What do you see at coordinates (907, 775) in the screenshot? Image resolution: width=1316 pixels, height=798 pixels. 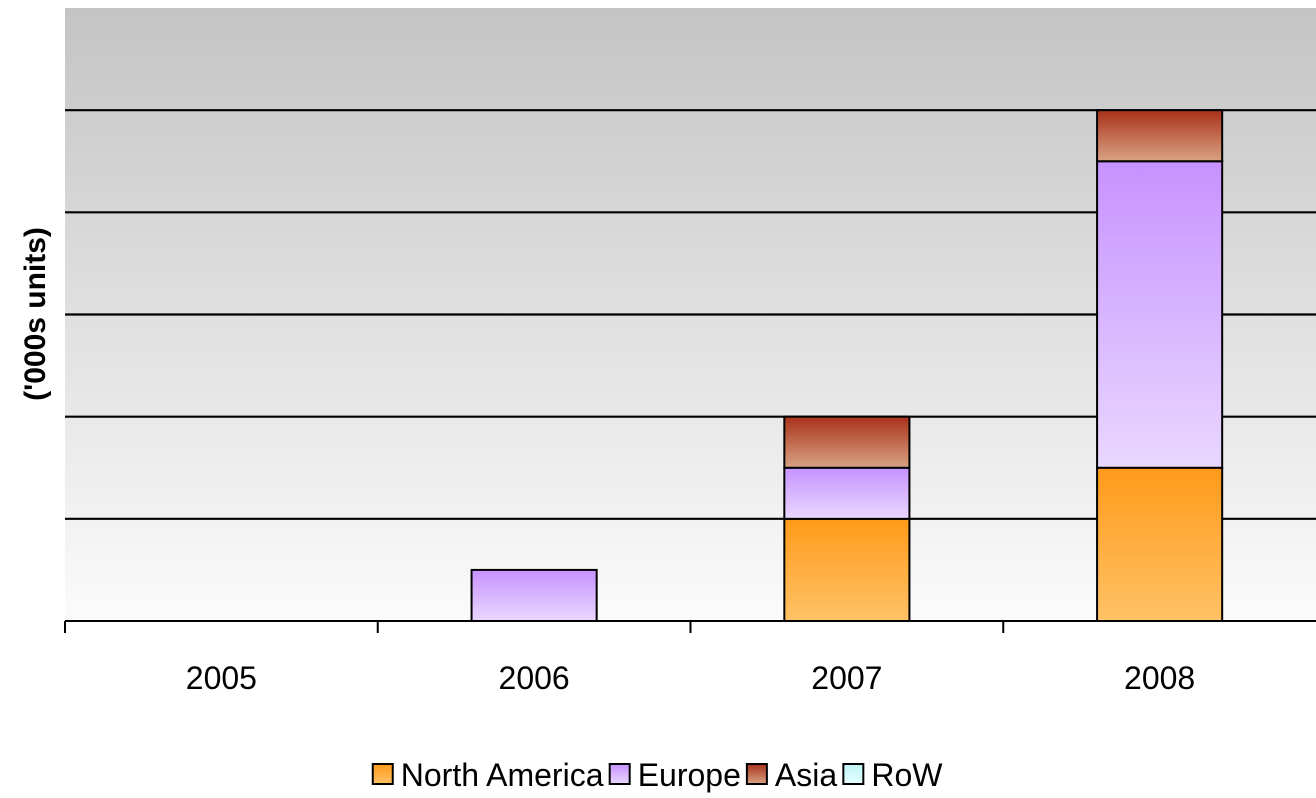 I see `legend-label: RoW` at bounding box center [907, 775].